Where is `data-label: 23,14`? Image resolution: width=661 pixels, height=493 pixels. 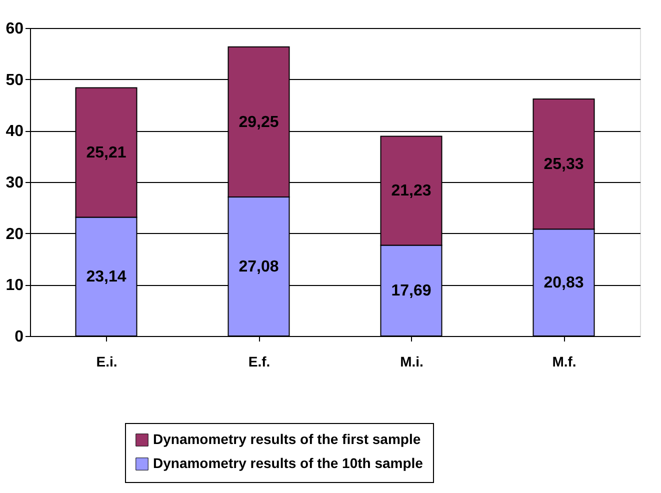 data-label: 23,14 is located at coordinates (106, 277).